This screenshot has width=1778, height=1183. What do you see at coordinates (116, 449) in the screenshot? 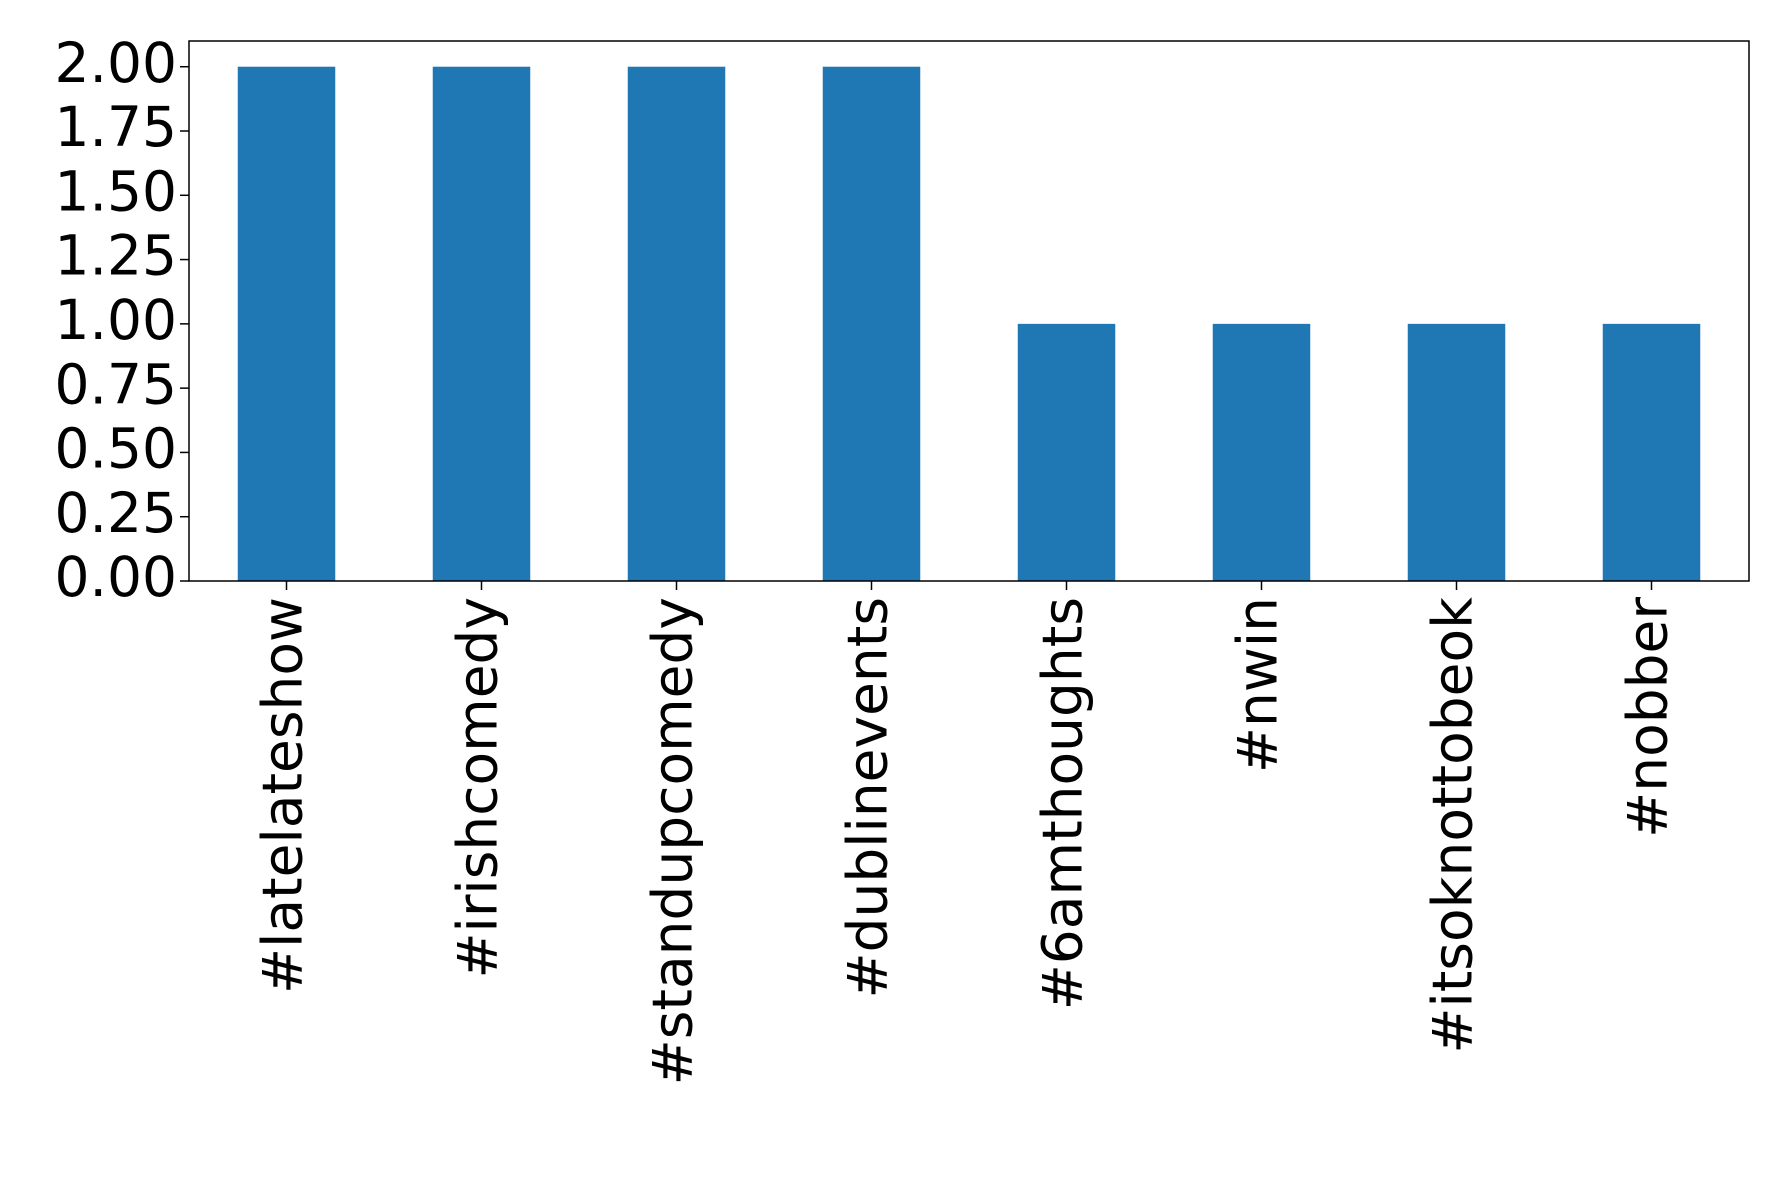
I see `y-tick-label: 0.50` at bounding box center [116, 449].